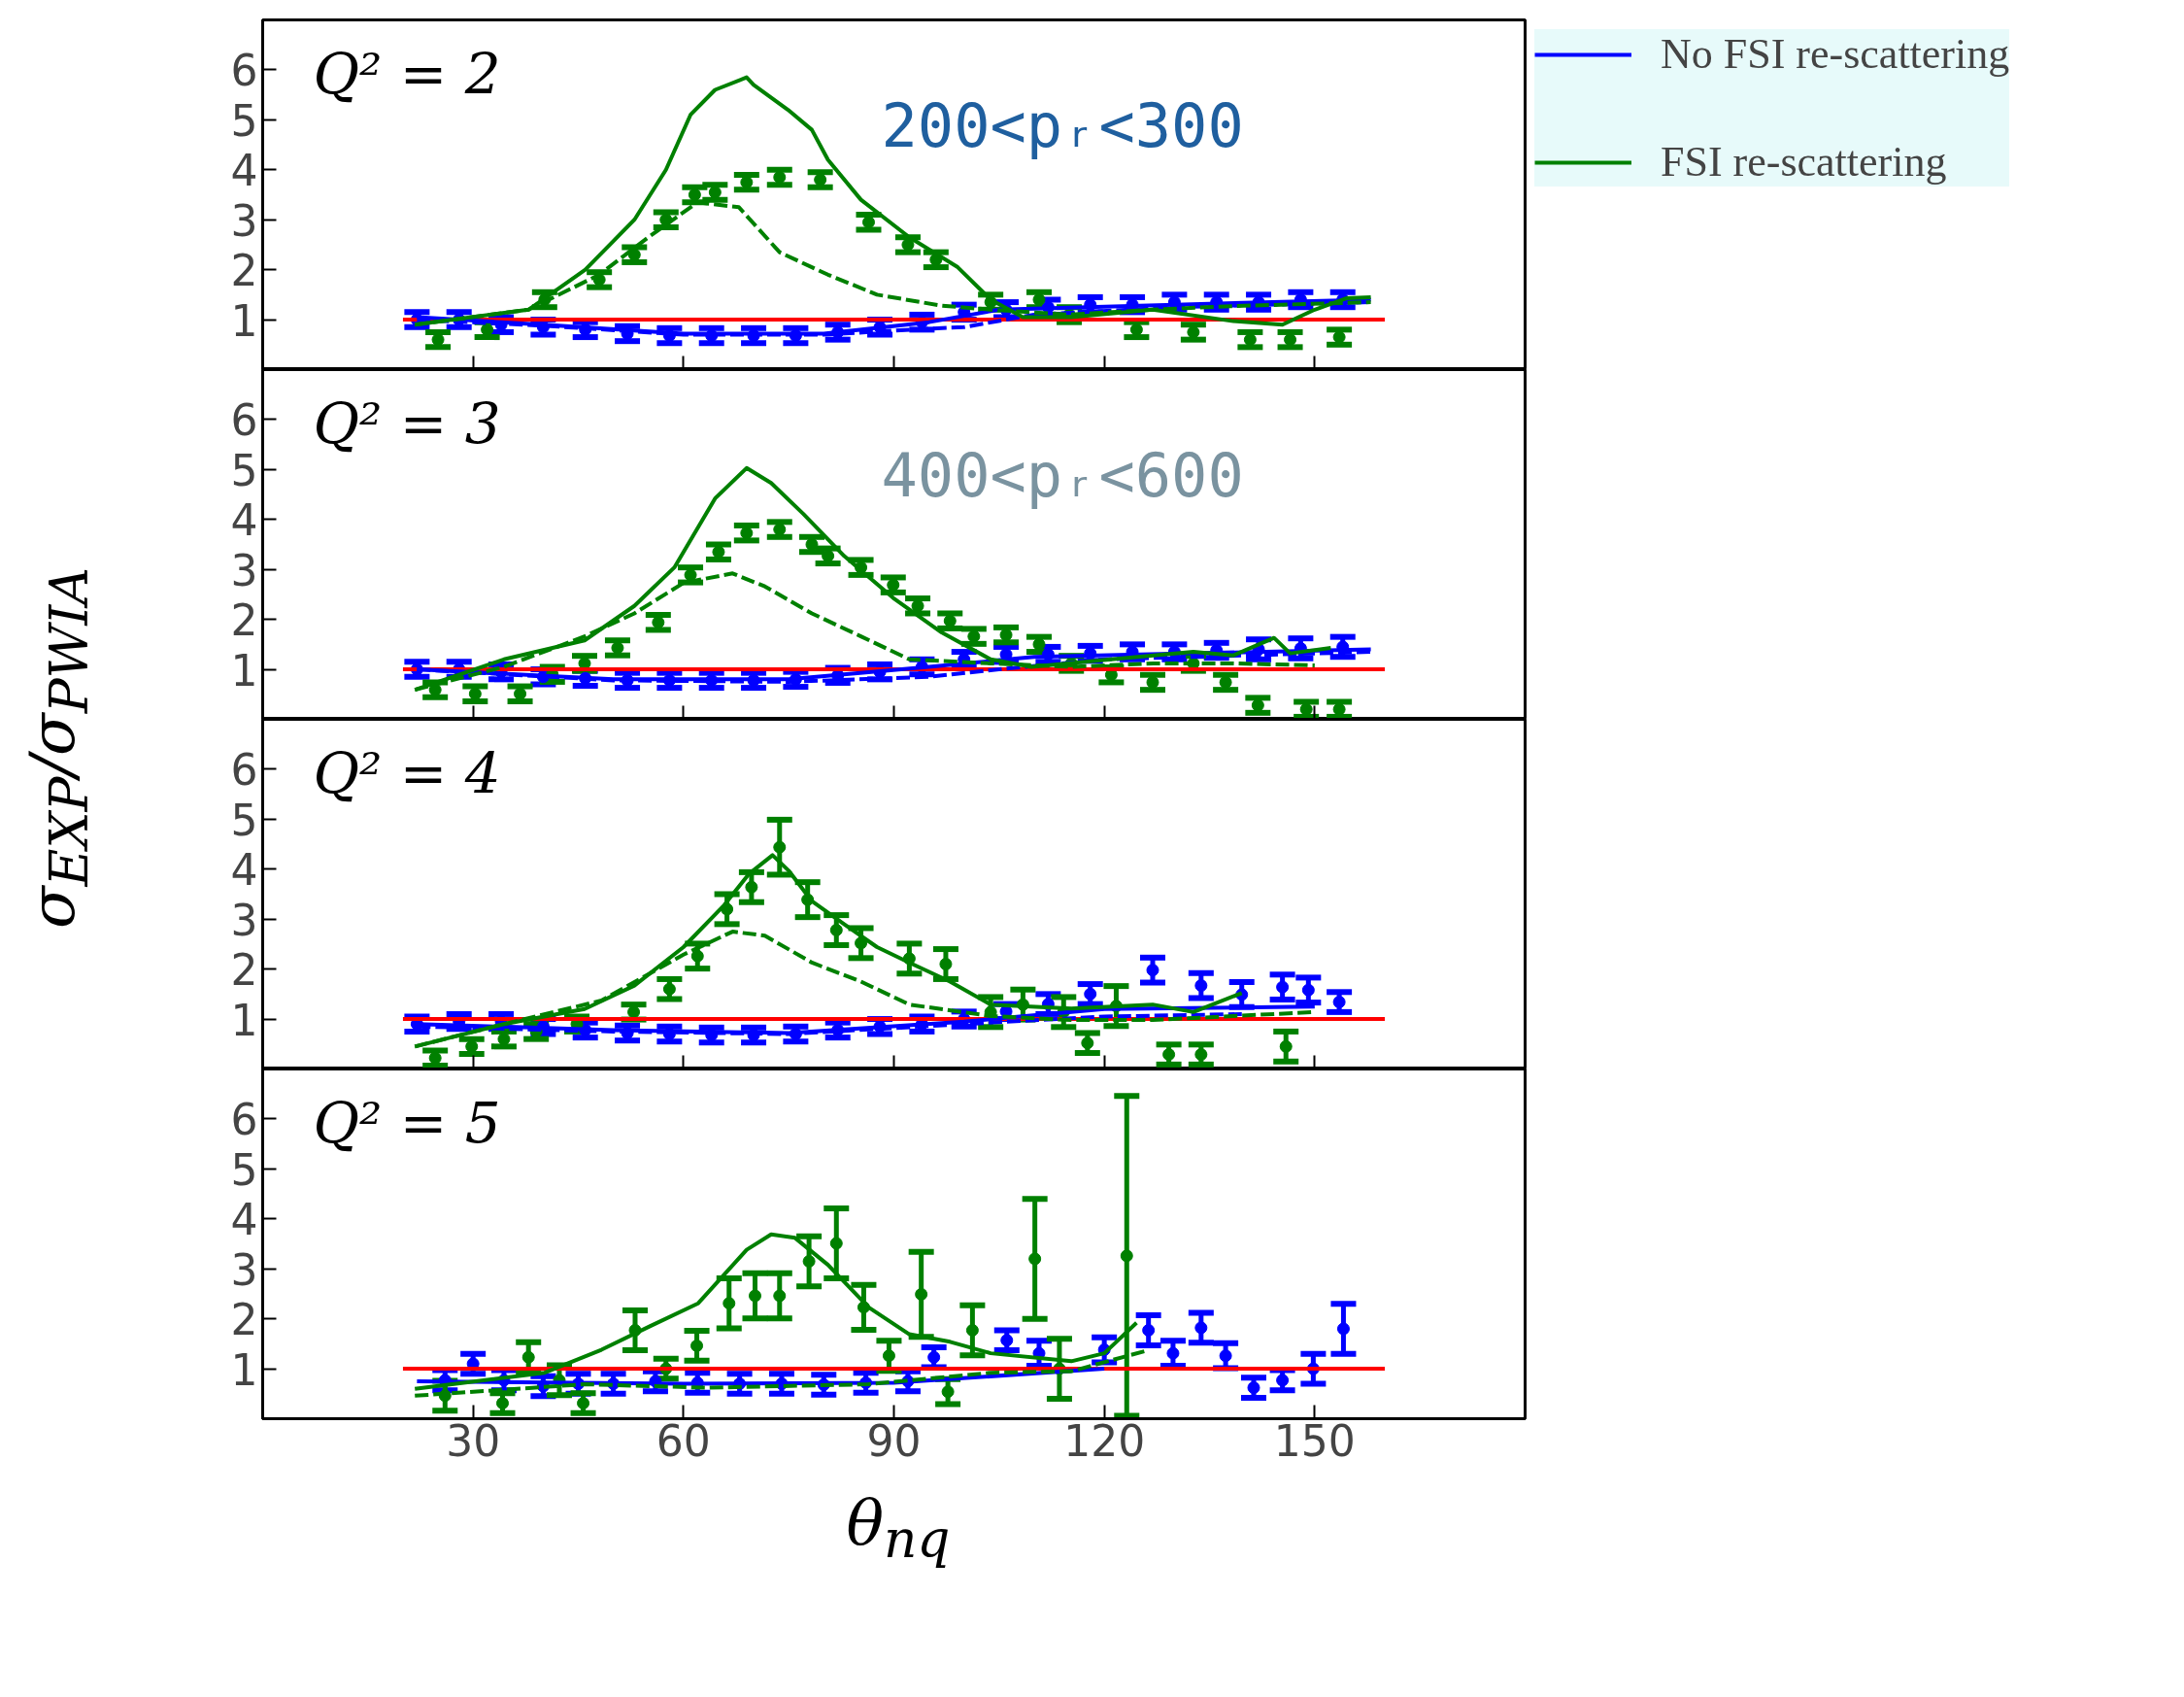 The width and height of the screenshot is (2184, 1697). Describe the element at coordinates (1062, 475) in the screenshot. I see `annotation: 400<pᵣ<600` at that location.